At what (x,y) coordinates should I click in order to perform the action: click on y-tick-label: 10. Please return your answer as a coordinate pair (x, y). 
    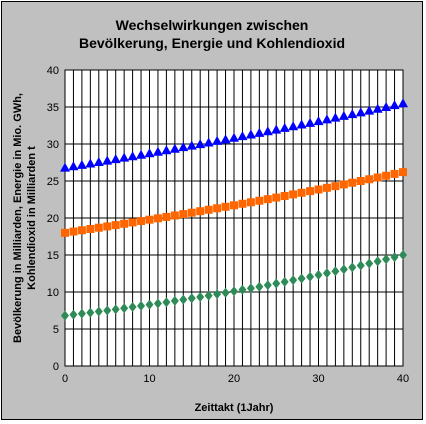
    Looking at the image, I should click on (53, 293).